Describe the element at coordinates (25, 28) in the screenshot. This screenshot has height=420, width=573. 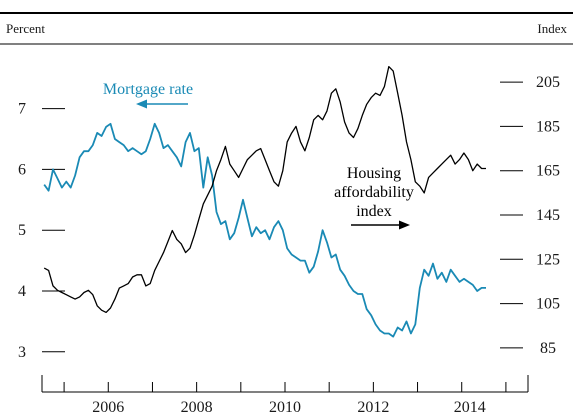
I see `left-axis-unit-label: Percent` at that location.